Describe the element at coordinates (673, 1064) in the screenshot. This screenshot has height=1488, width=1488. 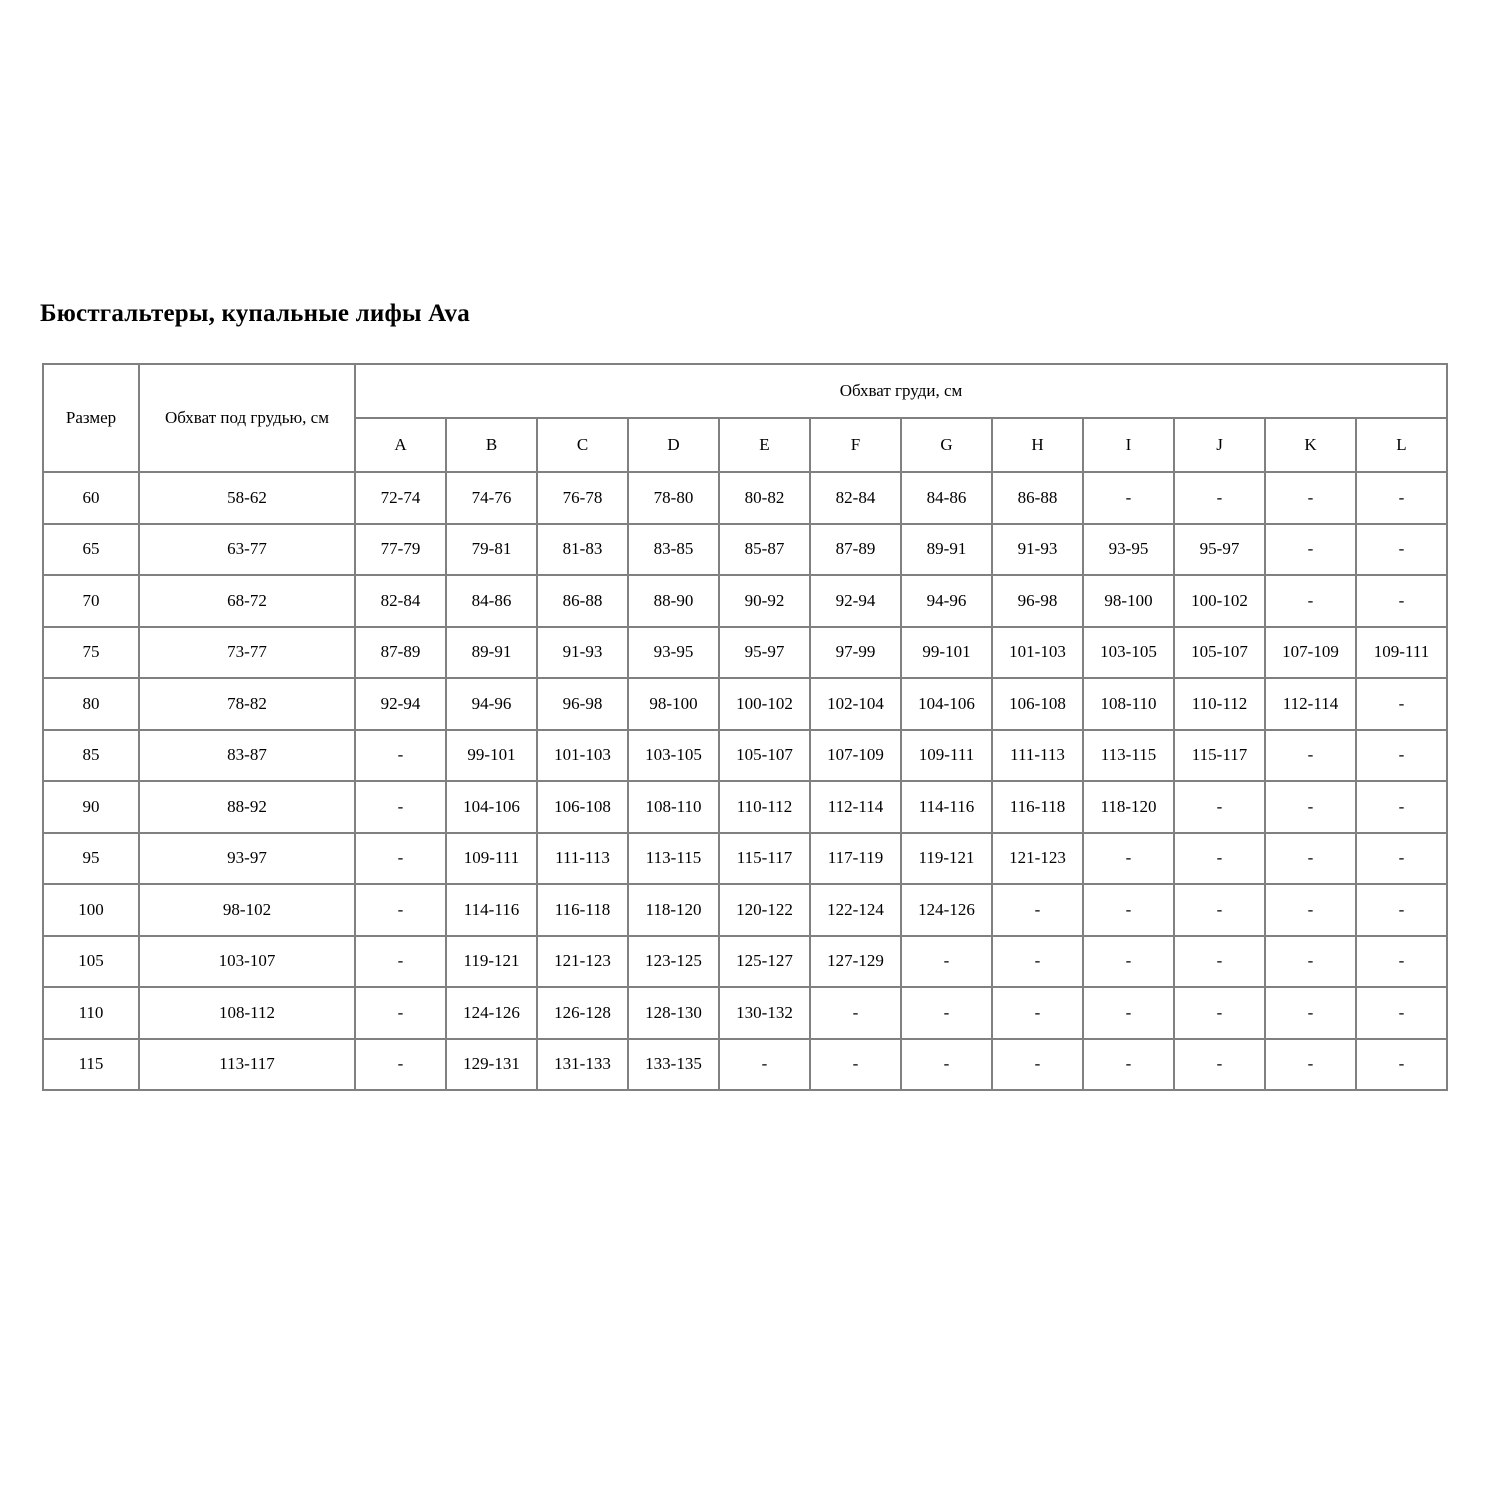
I see `cell-bust-d: 133-135` at that location.